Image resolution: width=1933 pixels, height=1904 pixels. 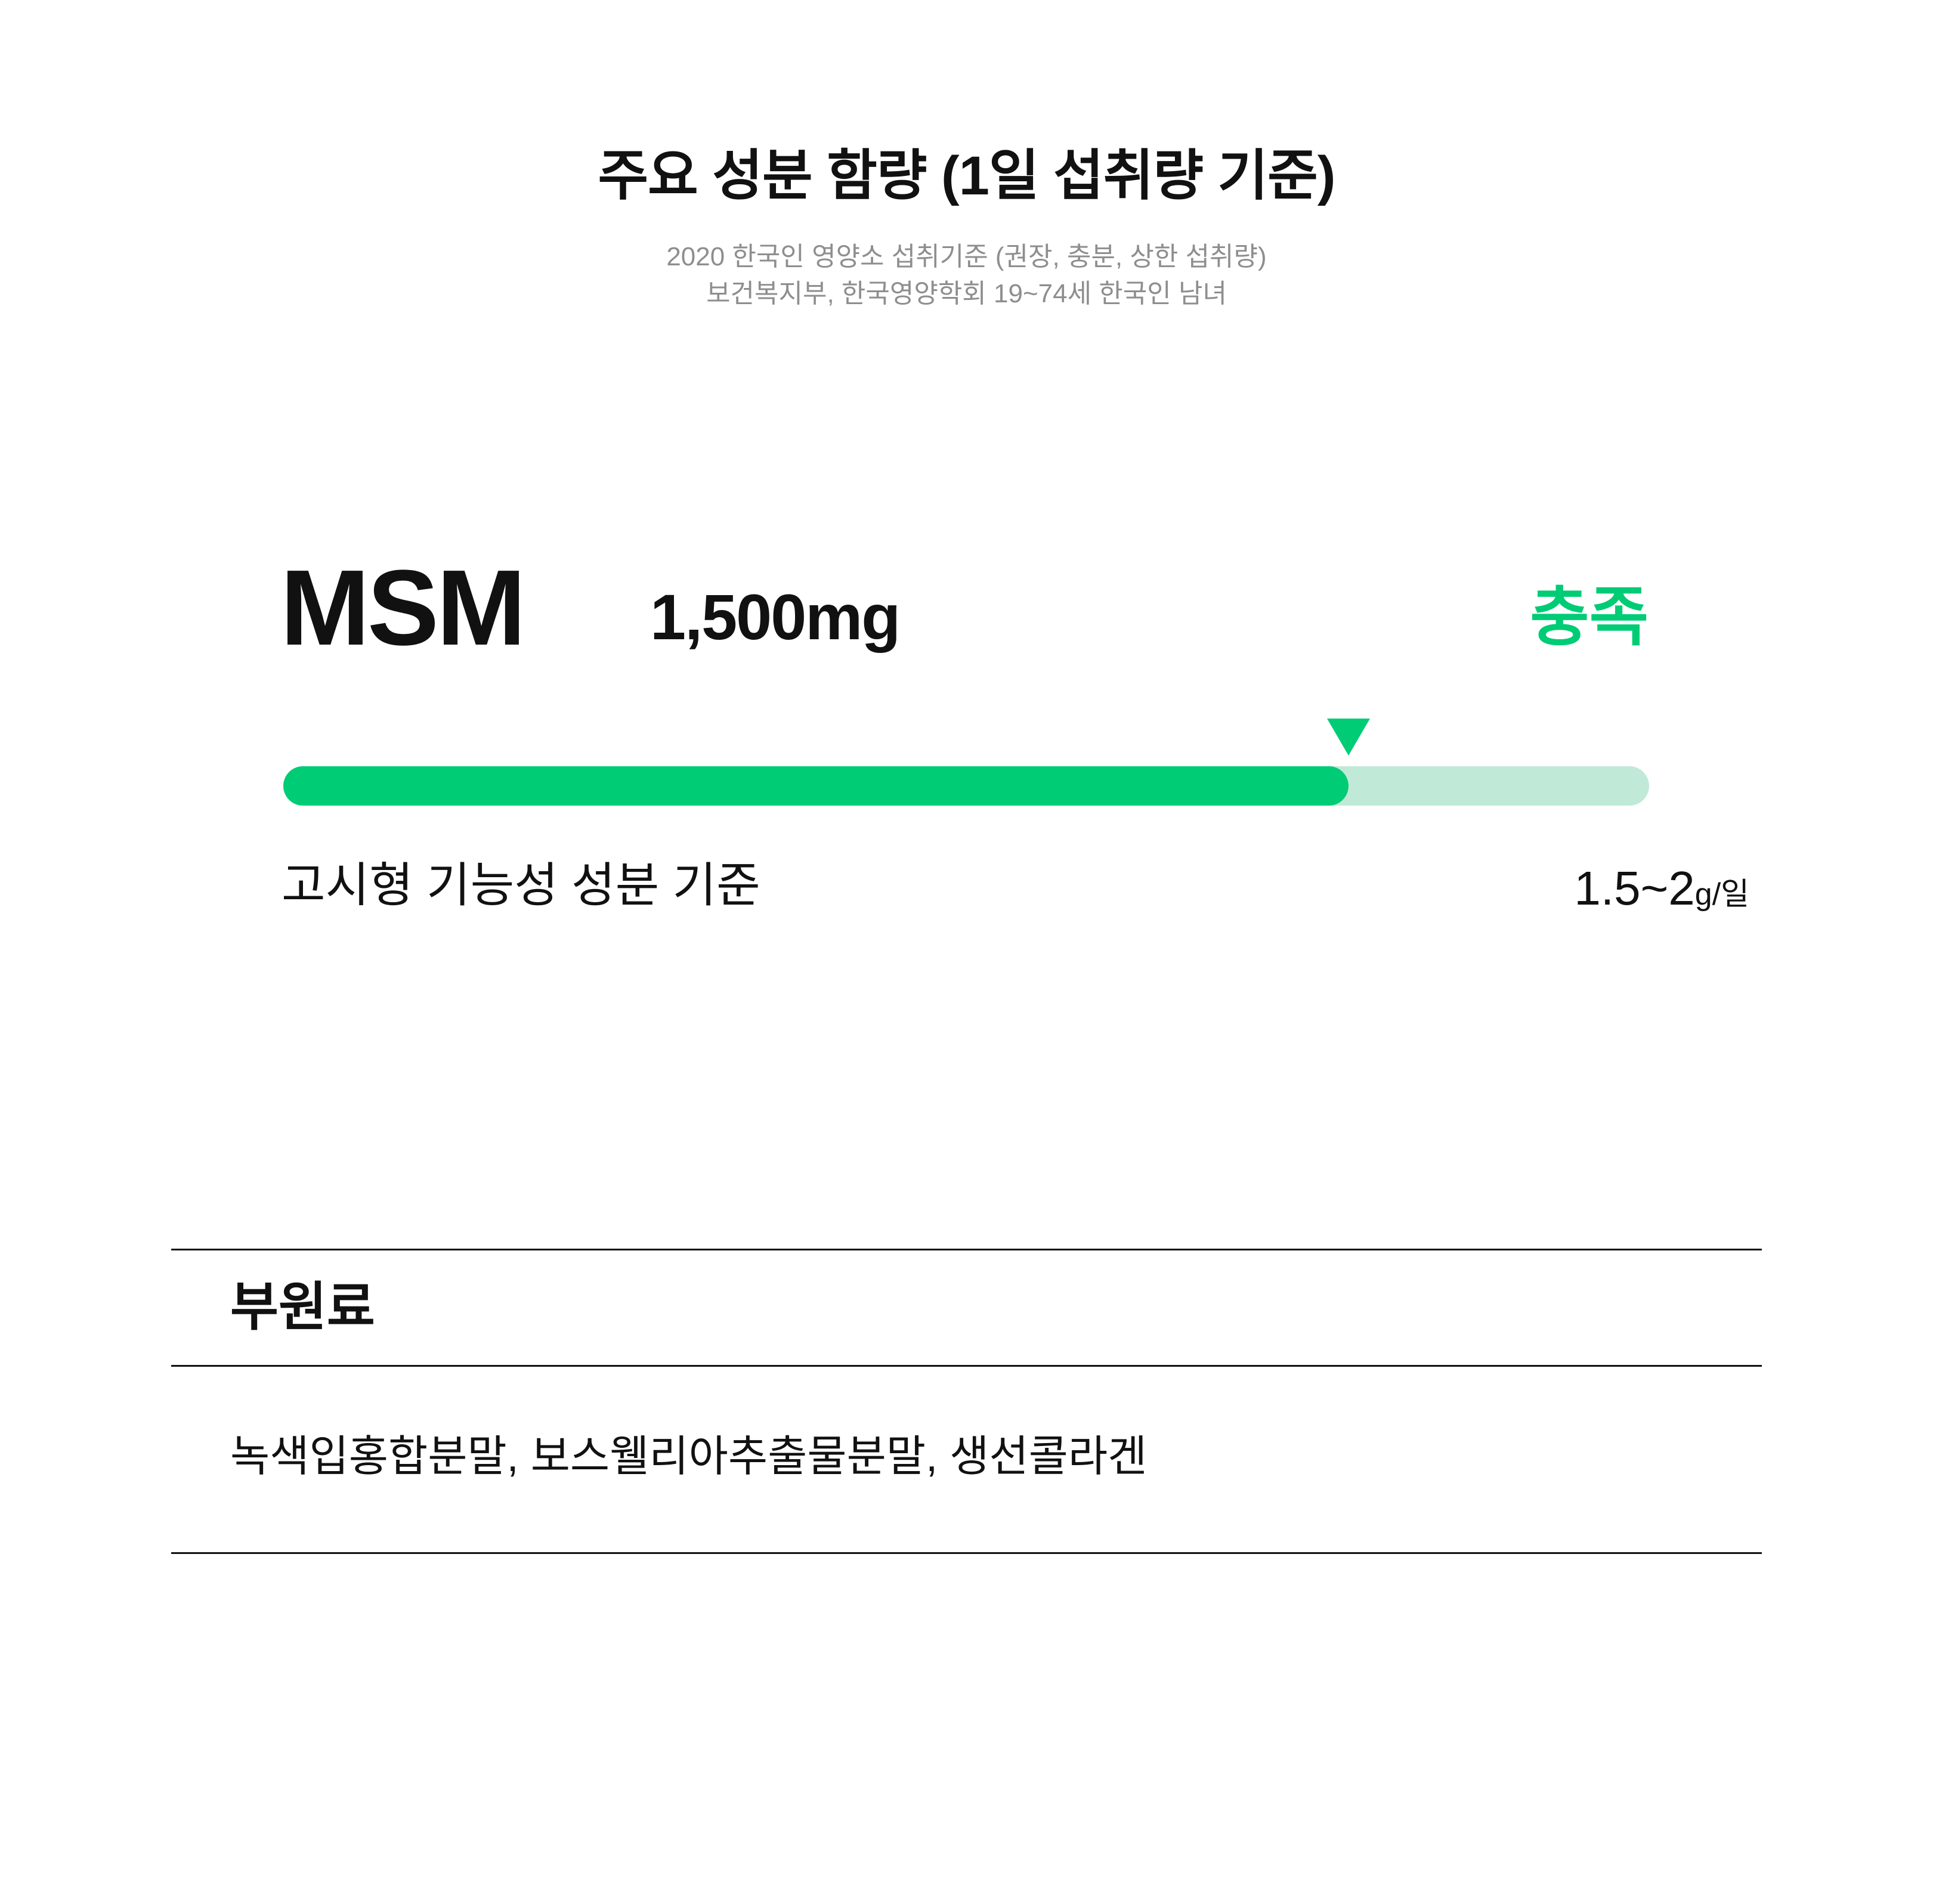 What do you see at coordinates (302, 1306) in the screenshot?
I see `sub-ingredients-title: 부원료` at bounding box center [302, 1306].